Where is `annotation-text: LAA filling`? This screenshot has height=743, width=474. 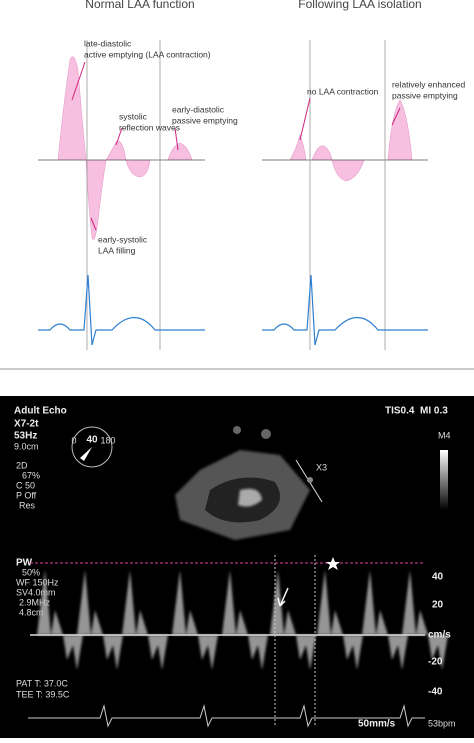 annotation-text: LAA filling is located at coordinates (117, 250).